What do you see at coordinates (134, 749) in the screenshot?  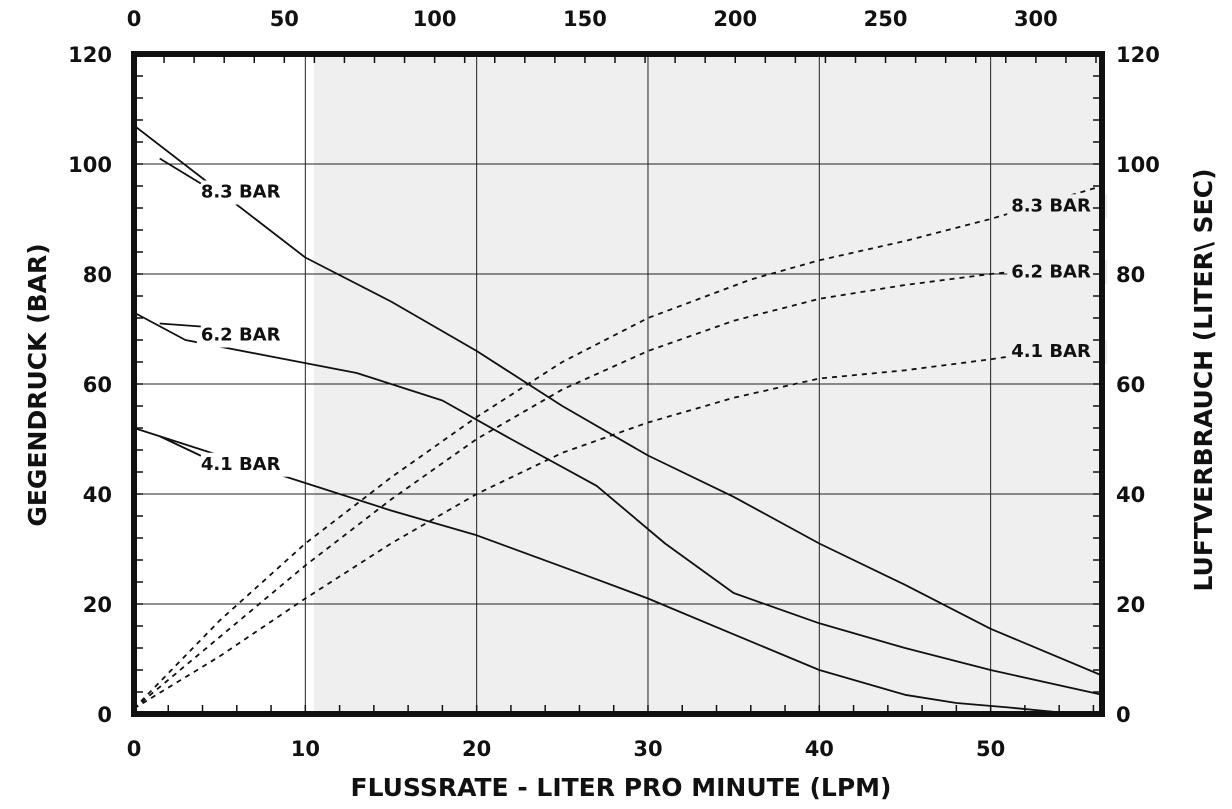 I see `x-tick-label: 0` at bounding box center [134, 749].